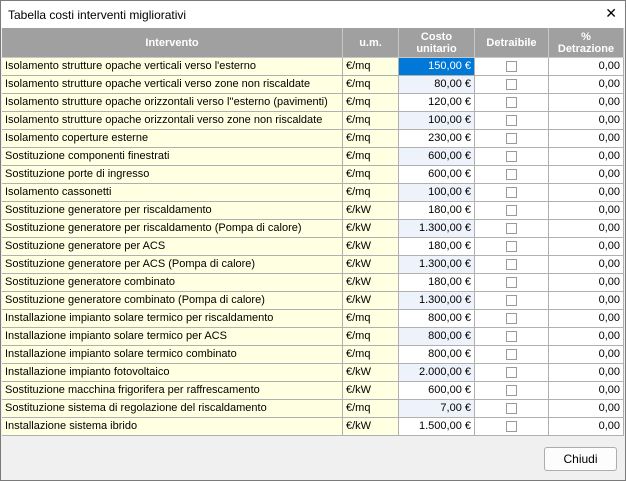  What do you see at coordinates (172, 43) in the screenshot?
I see `column-header: Intervento` at bounding box center [172, 43].